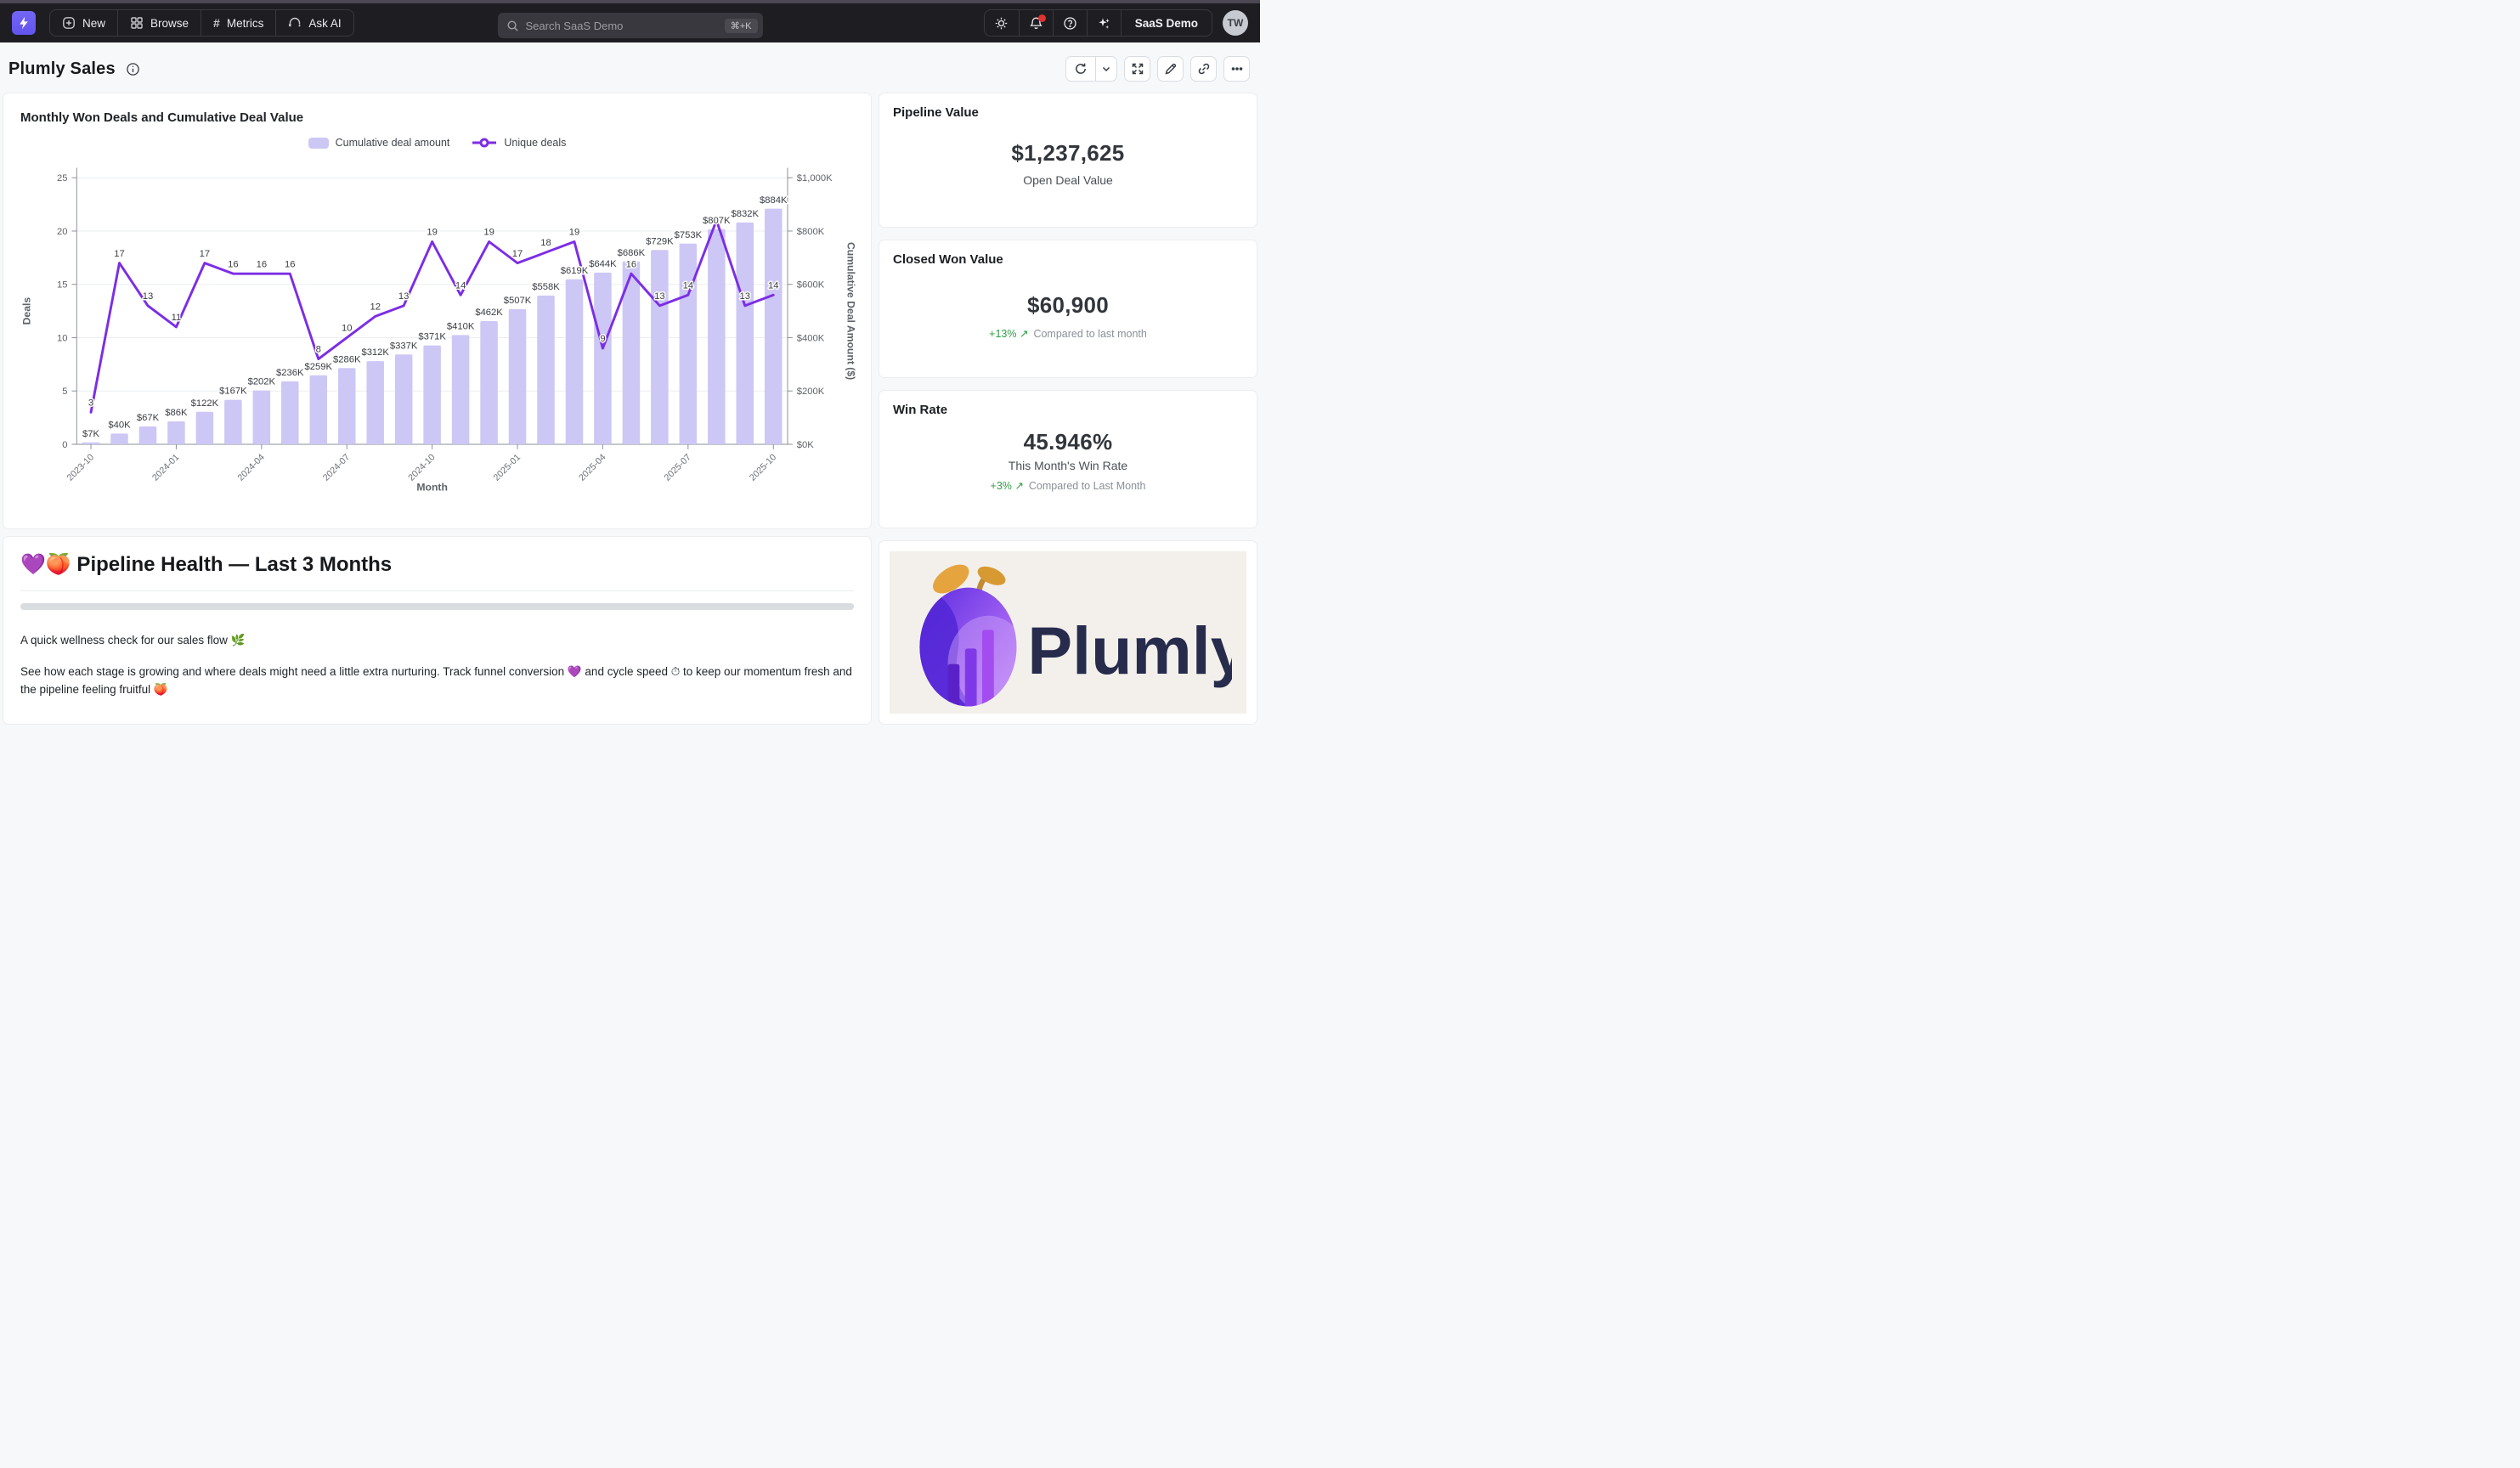 Image resolution: width=2520 pixels, height=1468 pixels. Describe the element at coordinates (677, 468) in the screenshot. I see `svg-text: 2025-07` at that location.